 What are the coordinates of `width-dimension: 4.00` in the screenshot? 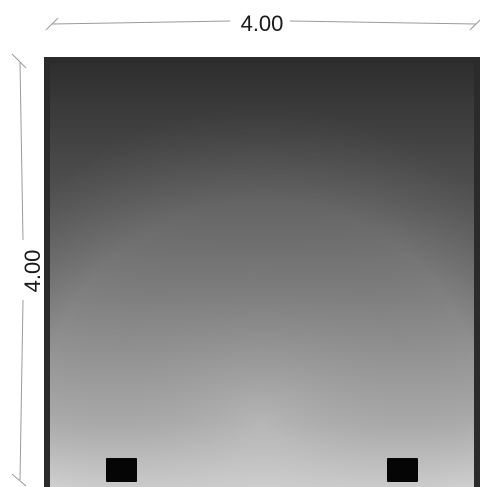 It's located at (262, 23).